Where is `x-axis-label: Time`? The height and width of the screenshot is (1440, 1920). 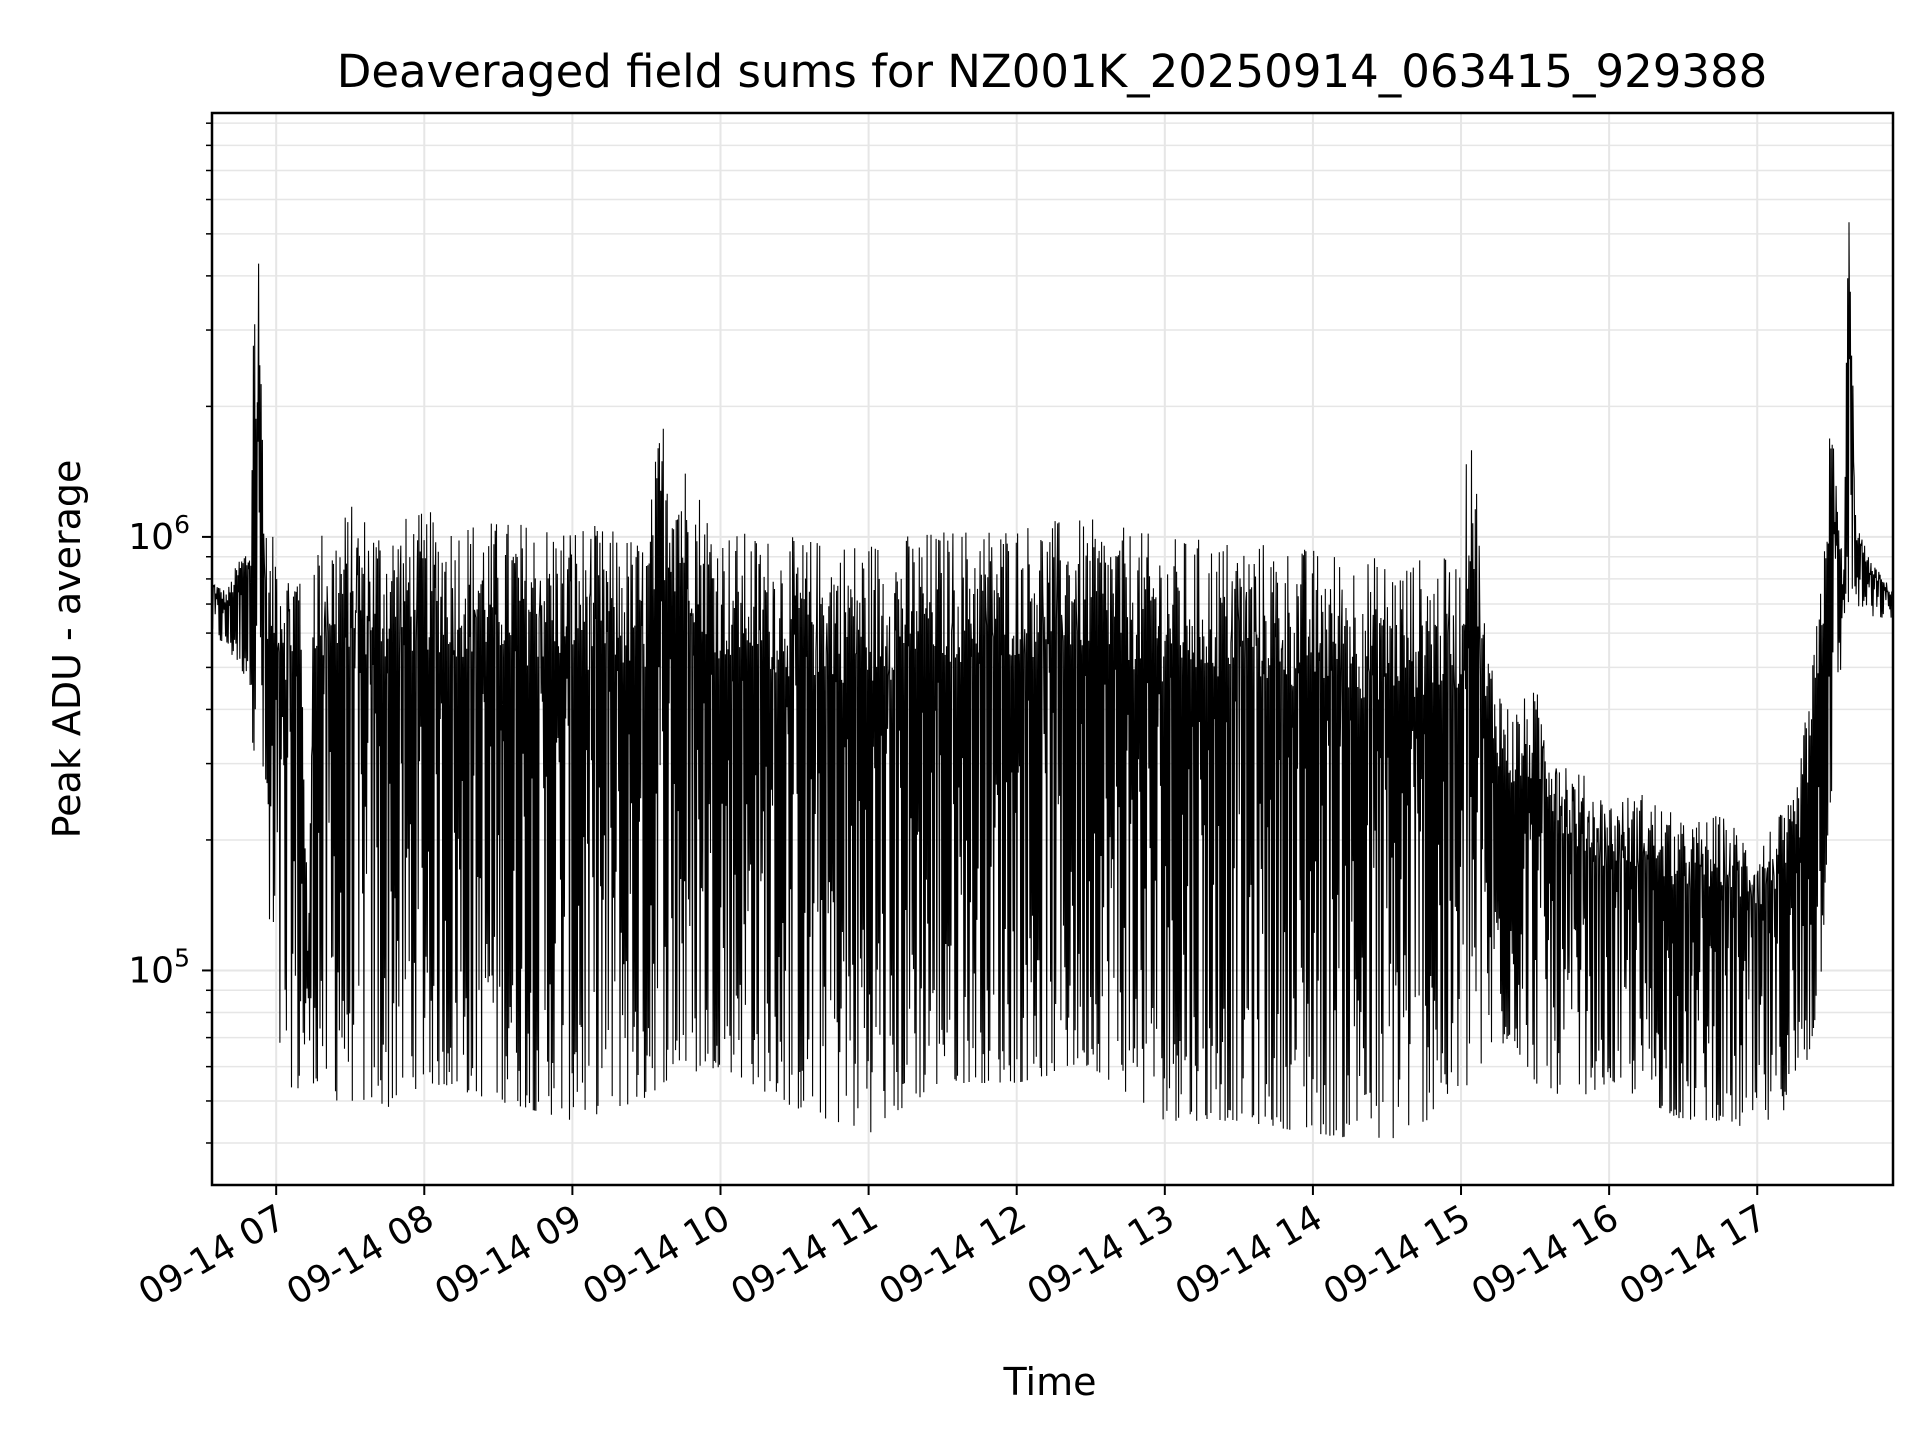
x-axis-label: Time is located at coordinates (1050, 1382).